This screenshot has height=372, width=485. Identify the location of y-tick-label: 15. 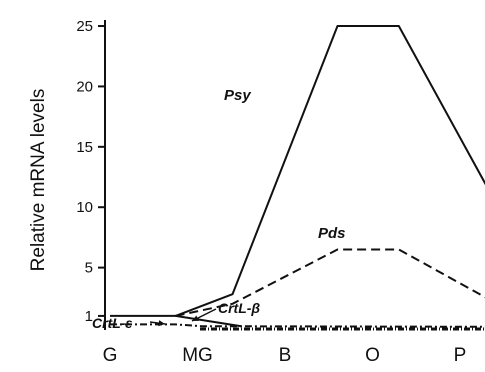
(84, 147).